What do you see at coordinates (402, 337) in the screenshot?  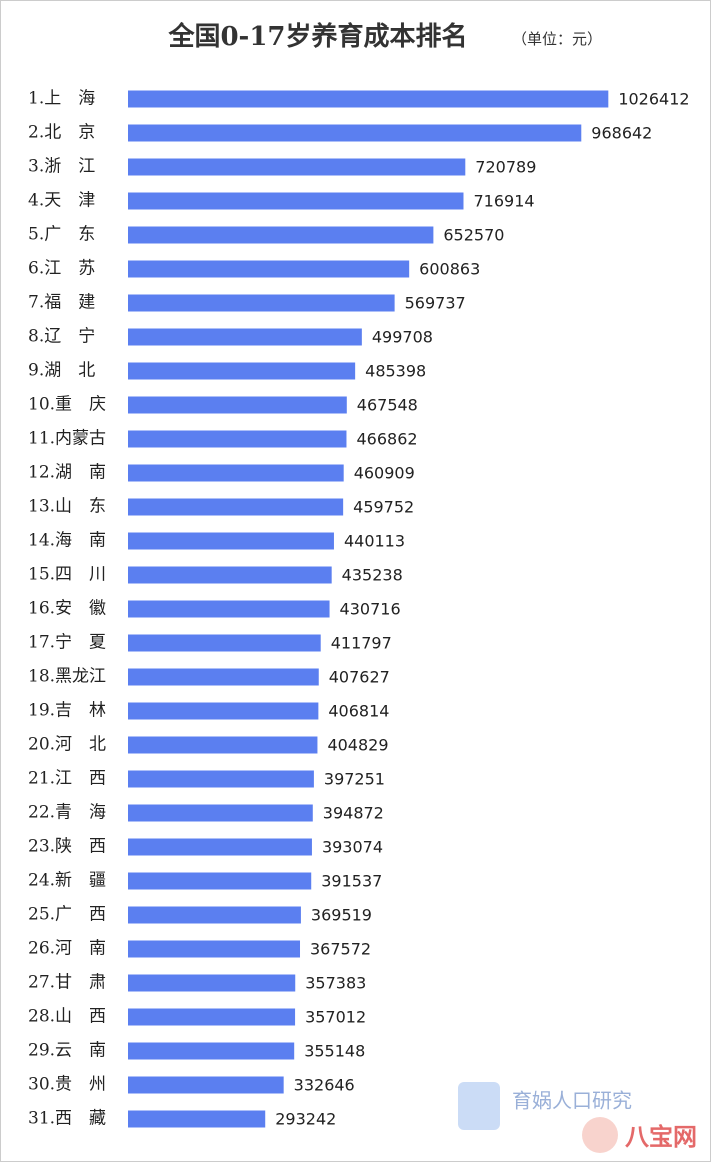 I see `value-label: 499708` at bounding box center [402, 337].